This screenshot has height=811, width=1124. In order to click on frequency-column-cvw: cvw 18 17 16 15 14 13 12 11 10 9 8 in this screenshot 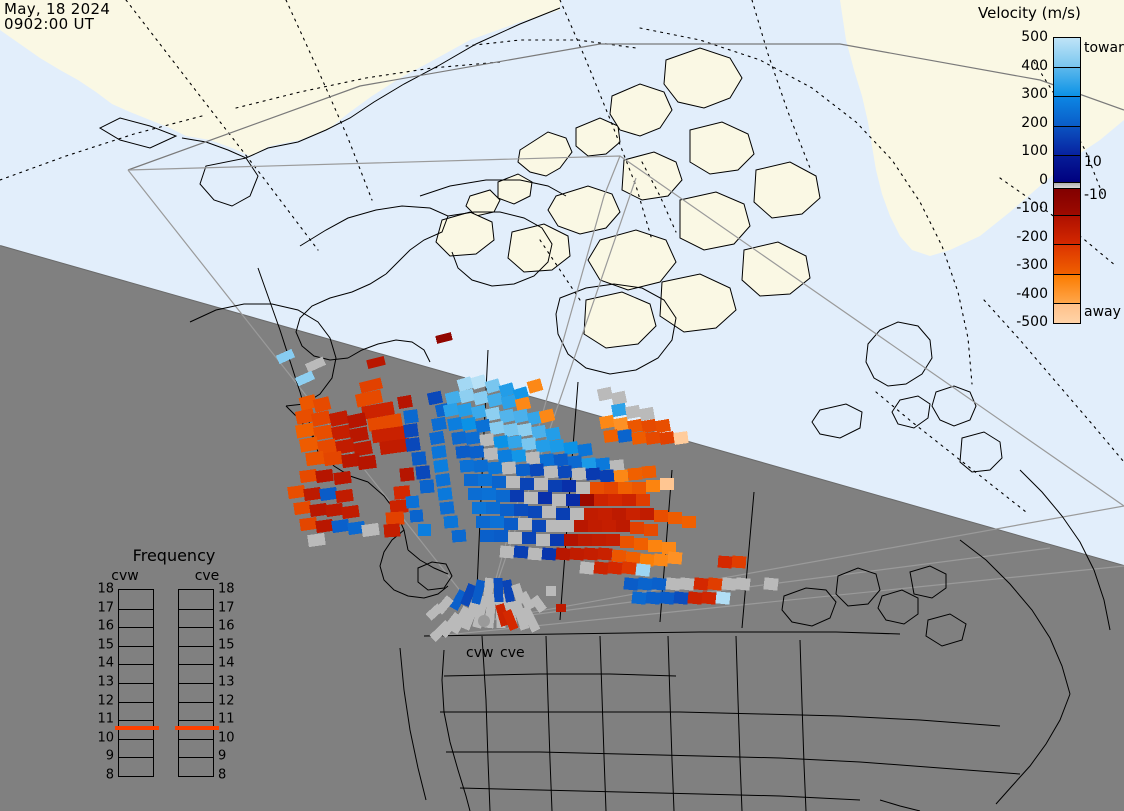, I will do `click(125, 678)`.